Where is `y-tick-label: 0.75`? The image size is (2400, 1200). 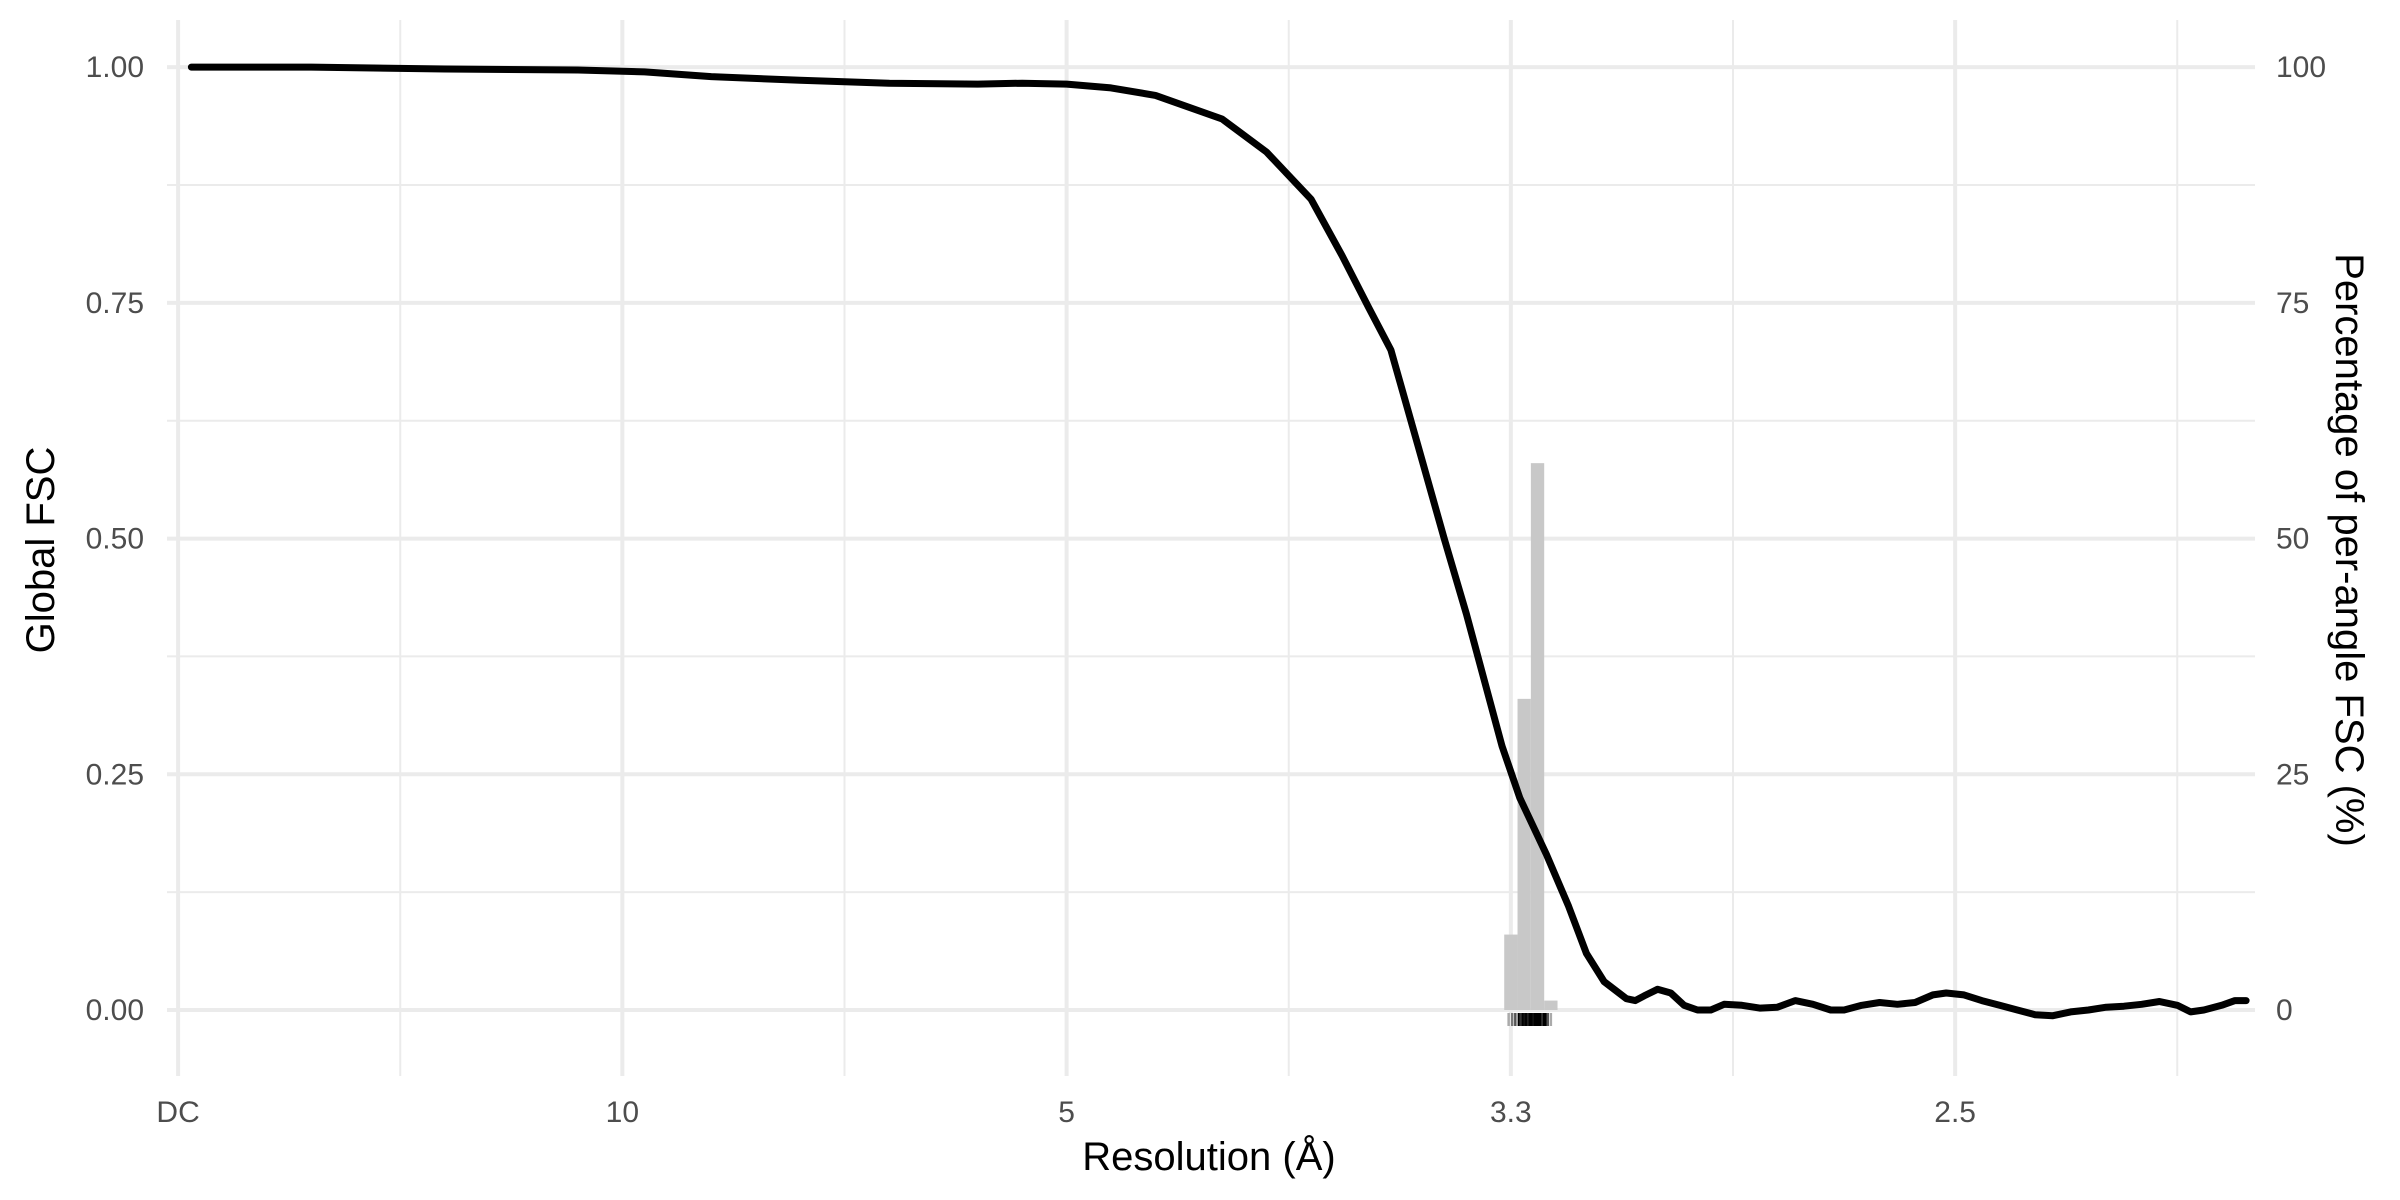 y-tick-label: 0.75 is located at coordinates (115, 303).